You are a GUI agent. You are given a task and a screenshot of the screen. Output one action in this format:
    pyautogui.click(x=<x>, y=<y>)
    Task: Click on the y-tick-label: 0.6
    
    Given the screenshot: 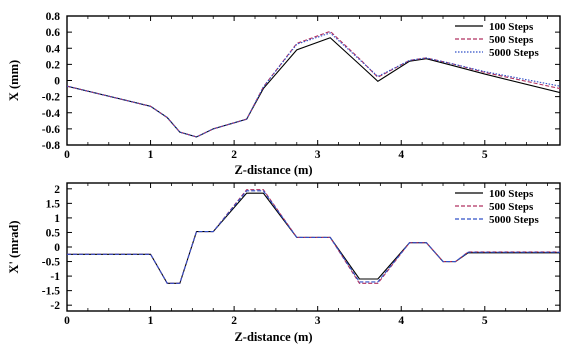 What is the action you would take?
    pyautogui.click(x=53, y=33)
    